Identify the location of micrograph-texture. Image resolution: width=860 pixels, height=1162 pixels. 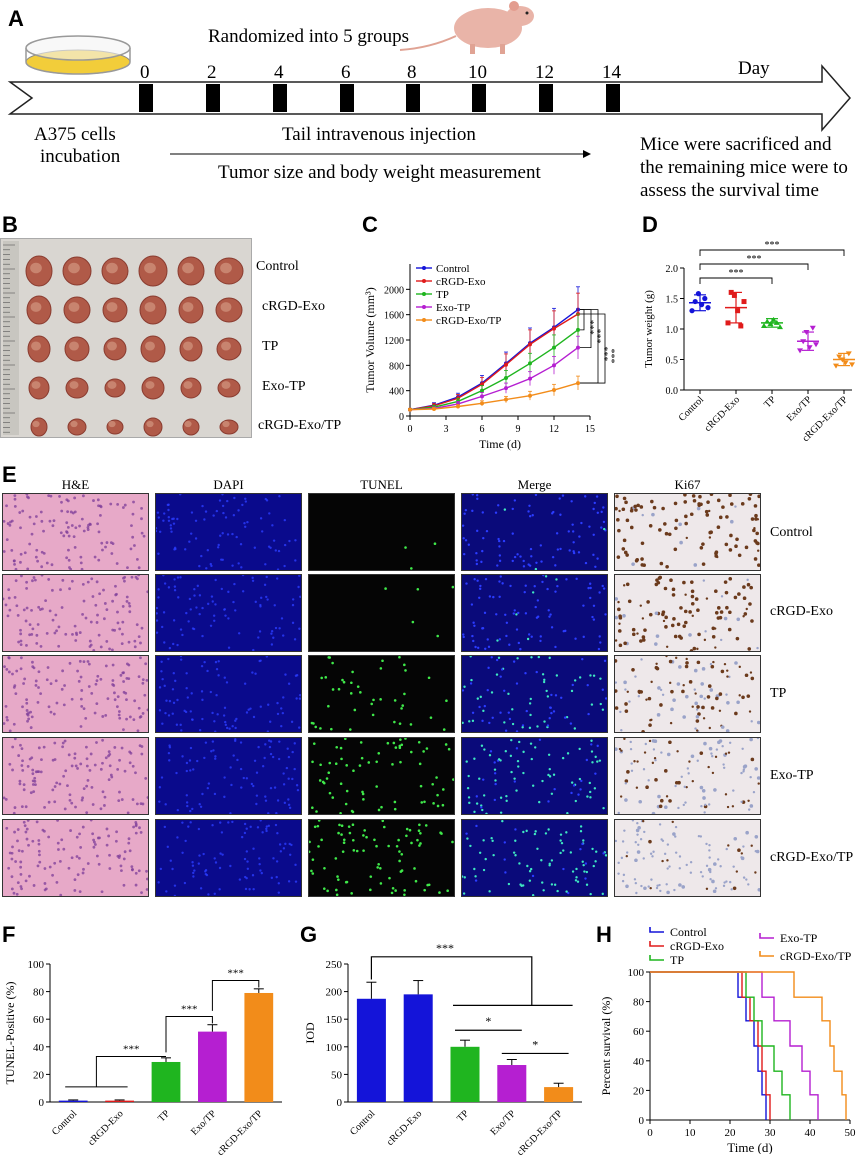
(687, 857).